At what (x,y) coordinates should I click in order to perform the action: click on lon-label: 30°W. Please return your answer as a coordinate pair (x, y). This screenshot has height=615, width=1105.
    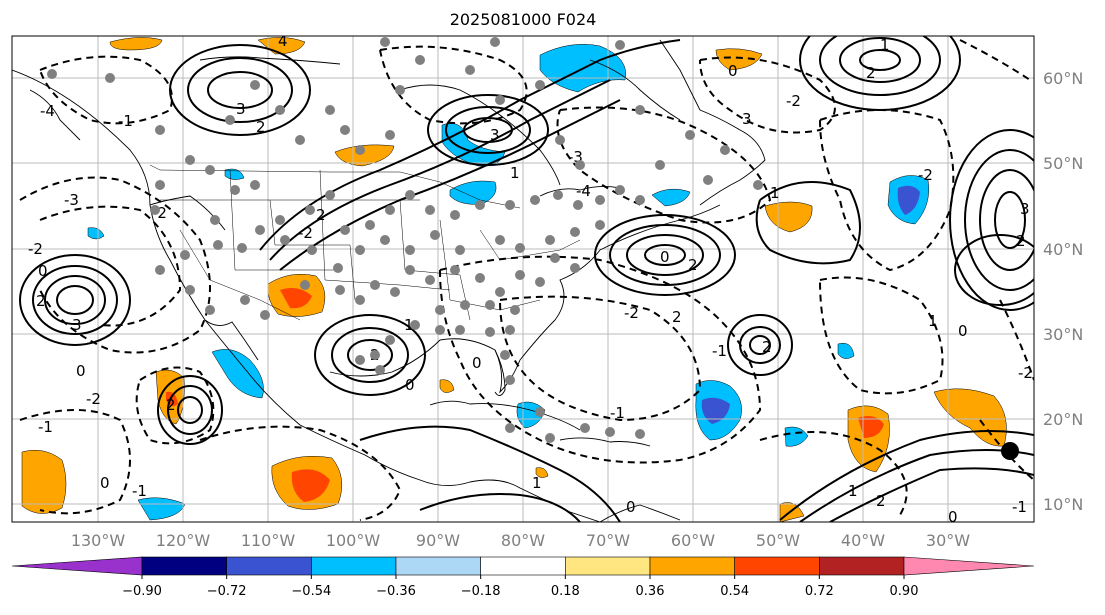
    Looking at the image, I should click on (948, 540).